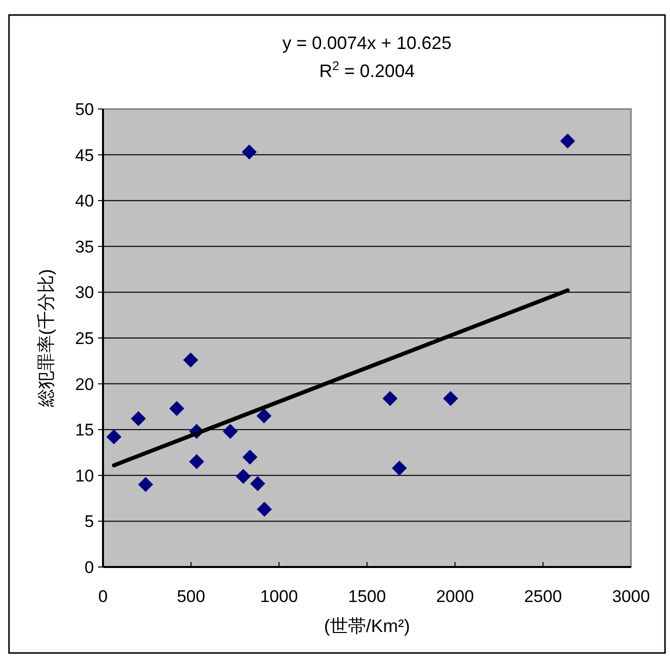  Describe the element at coordinates (367, 626) in the screenshot. I see `x-axis-title: (世帯/Km²)` at that location.